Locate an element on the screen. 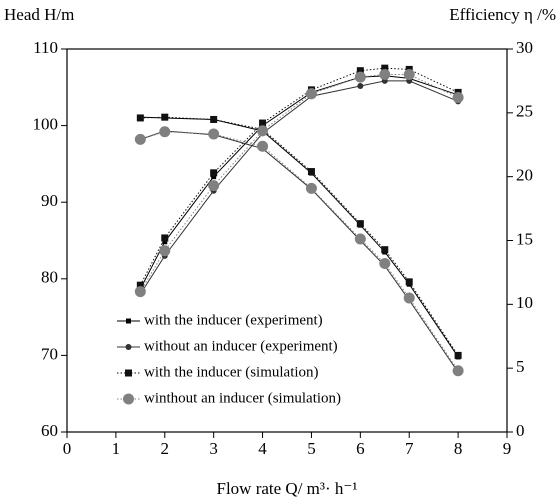 The height and width of the screenshot is (504, 560). y2-axis-label: Efficiency η /% is located at coordinates (502, 14).